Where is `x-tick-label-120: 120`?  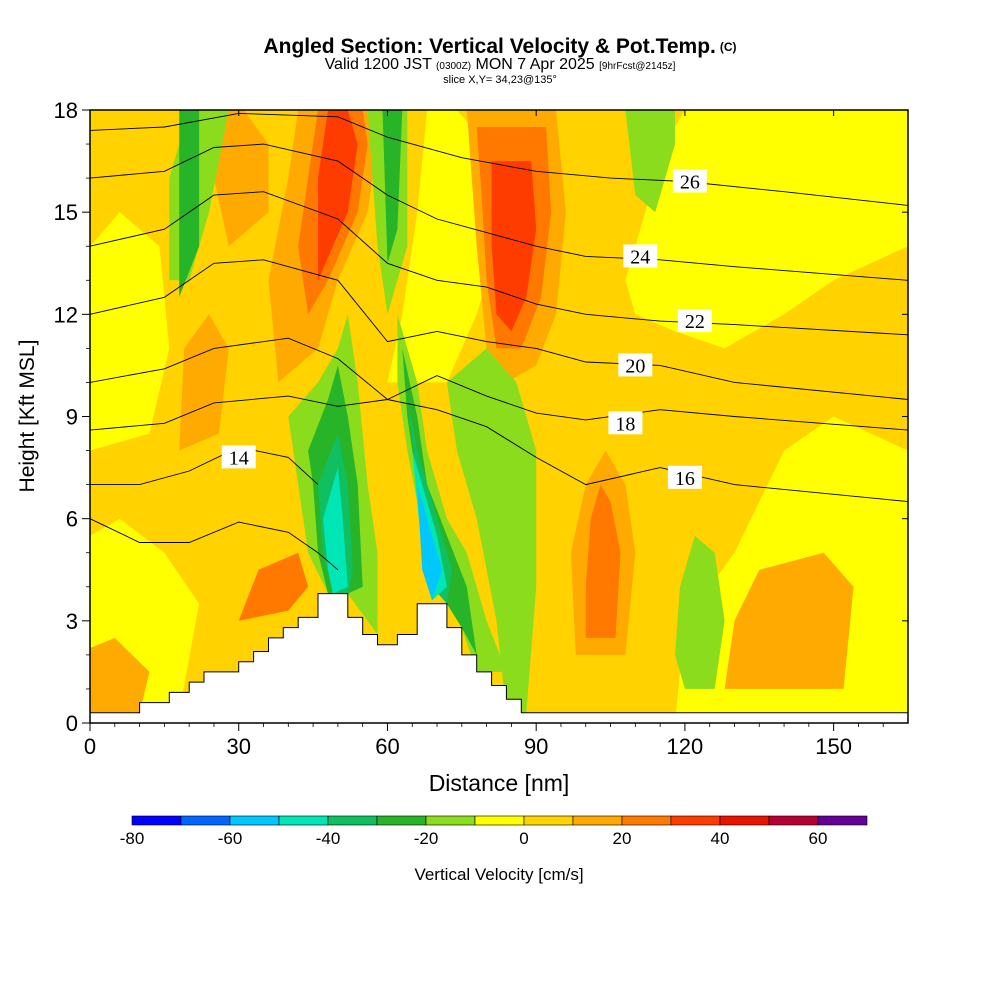 x-tick-label-120: 120 is located at coordinates (685, 746).